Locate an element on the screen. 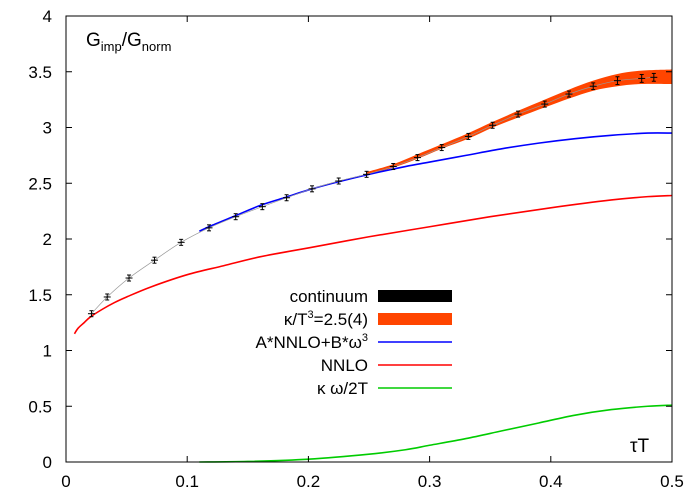 Image resolution: width=696 pixels, height=503 pixels. y-axis-label: Gimp/Gnorm is located at coordinates (128, 42).